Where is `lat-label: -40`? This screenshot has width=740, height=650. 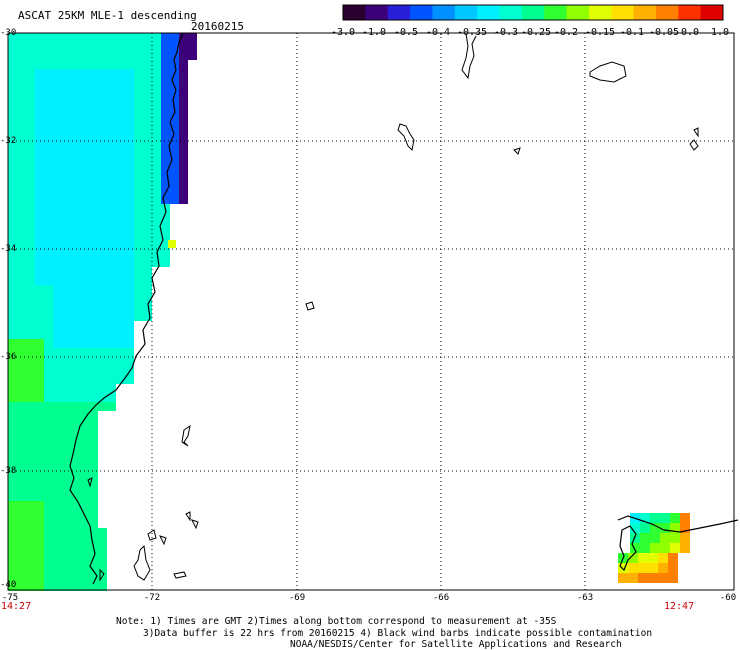
lat-label: -40 is located at coordinates (8, 585).